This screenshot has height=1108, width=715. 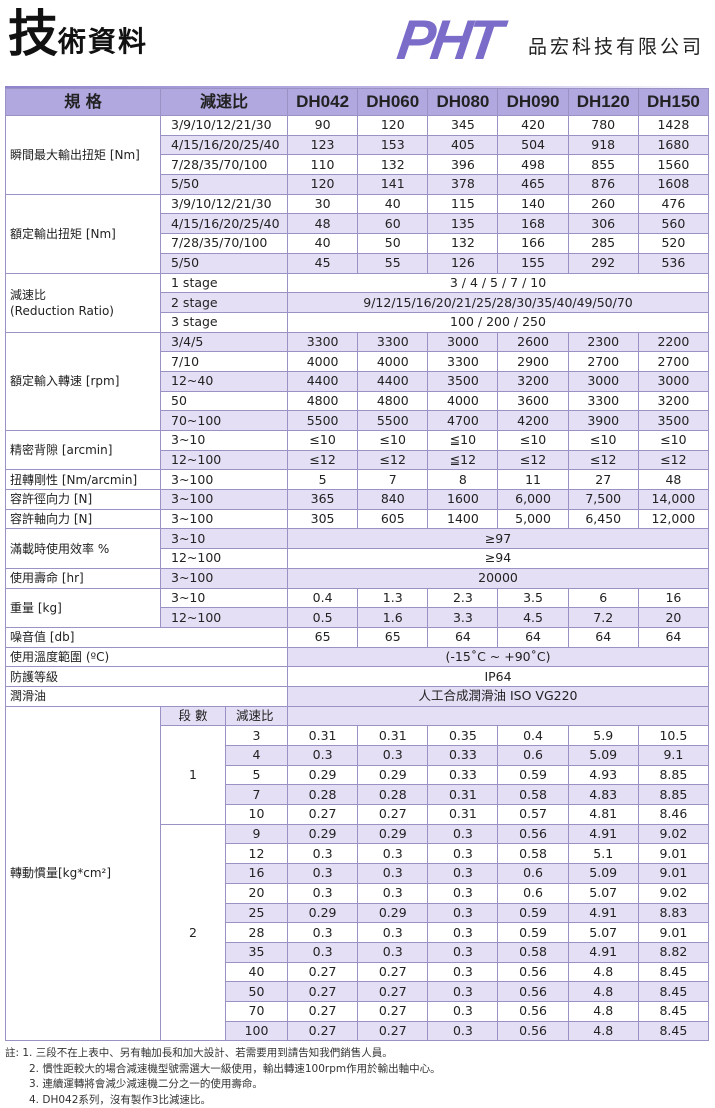 I want to click on value-cell: 65, so click(x=393, y=637).